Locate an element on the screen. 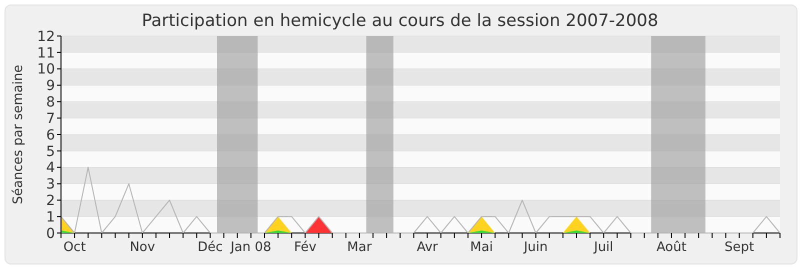 The image size is (800, 267). y-tick-label: 4 is located at coordinates (51, 168).